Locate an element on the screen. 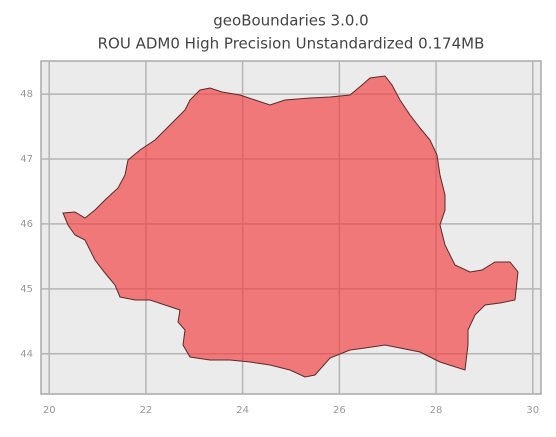  y-tick-label: 47 is located at coordinates (26, 159).